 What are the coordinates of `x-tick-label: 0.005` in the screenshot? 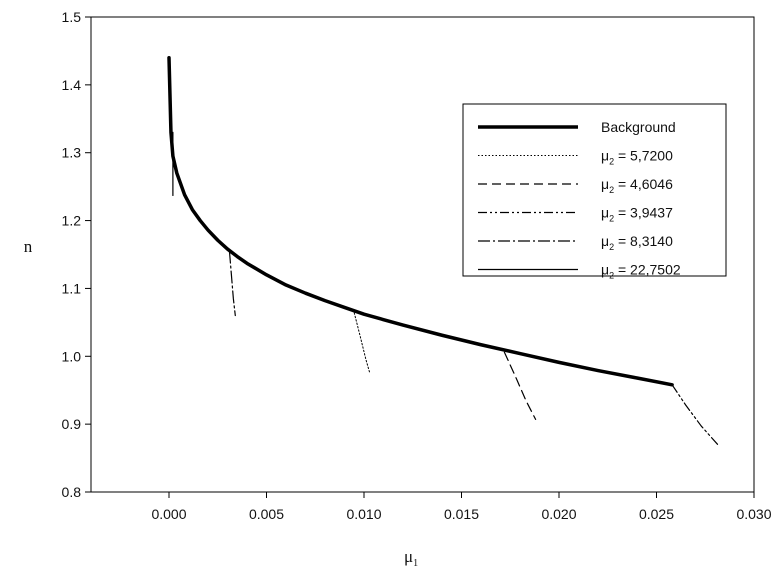 It's located at (266, 514).